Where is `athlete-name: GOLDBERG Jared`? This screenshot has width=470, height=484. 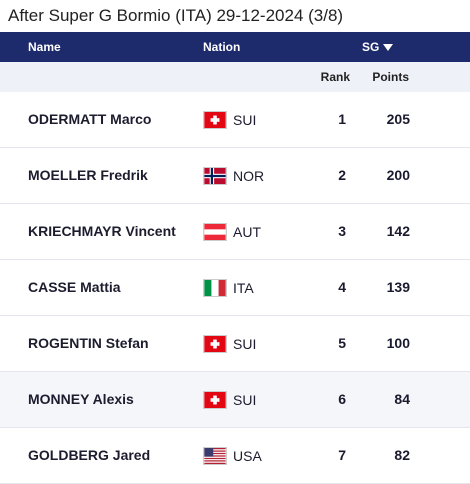 athlete-name: GOLDBERG Jared is located at coordinates (89, 455).